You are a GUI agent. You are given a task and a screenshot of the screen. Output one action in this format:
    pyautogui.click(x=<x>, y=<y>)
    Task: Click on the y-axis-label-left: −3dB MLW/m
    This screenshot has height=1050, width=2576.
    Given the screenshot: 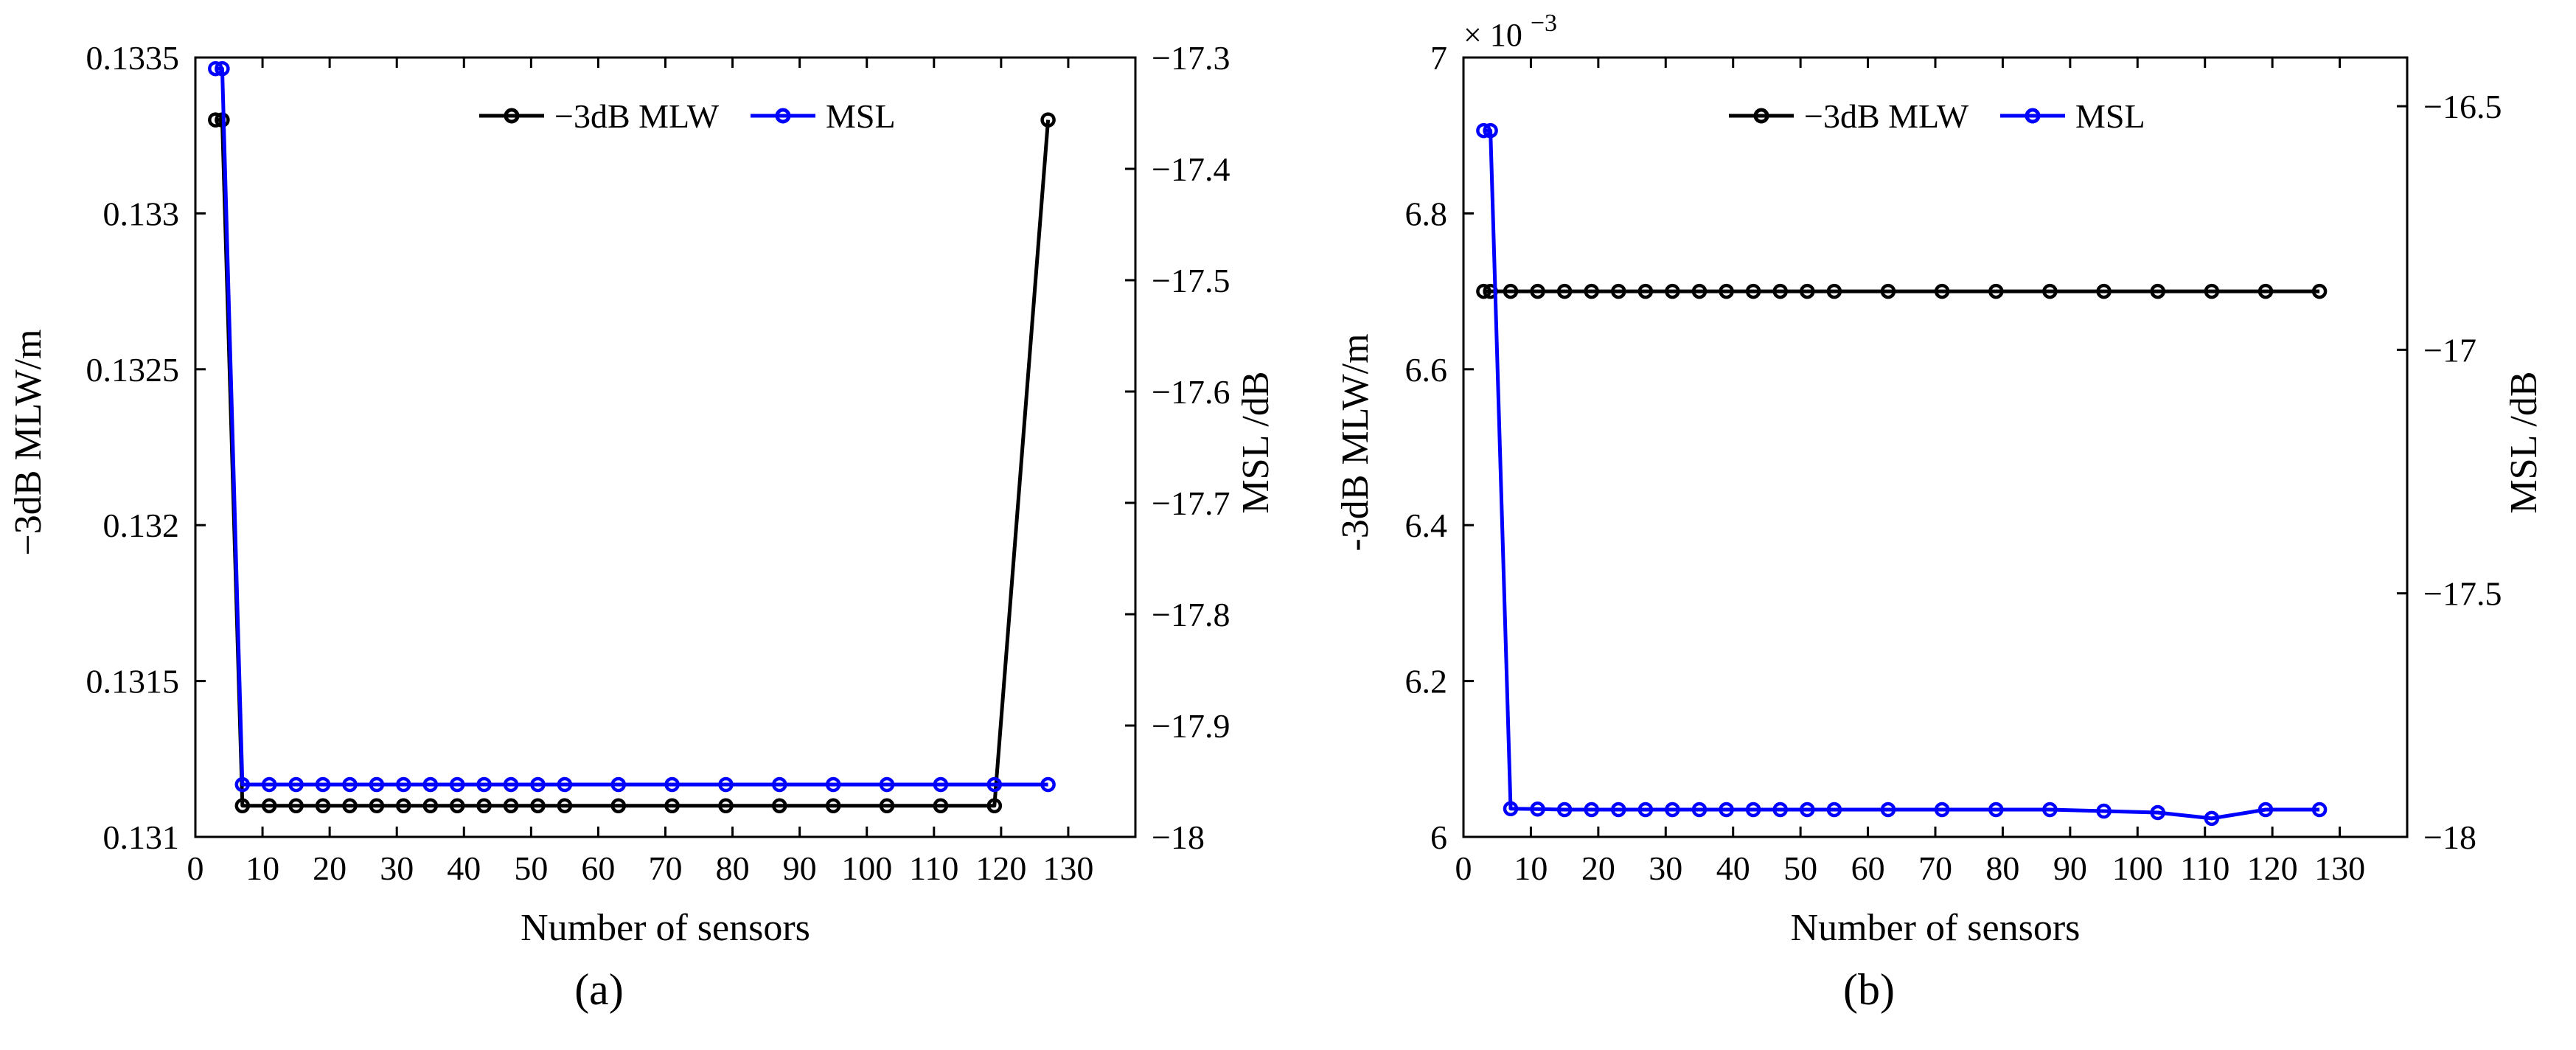 What is the action you would take?
    pyautogui.click(x=28, y=442)
    